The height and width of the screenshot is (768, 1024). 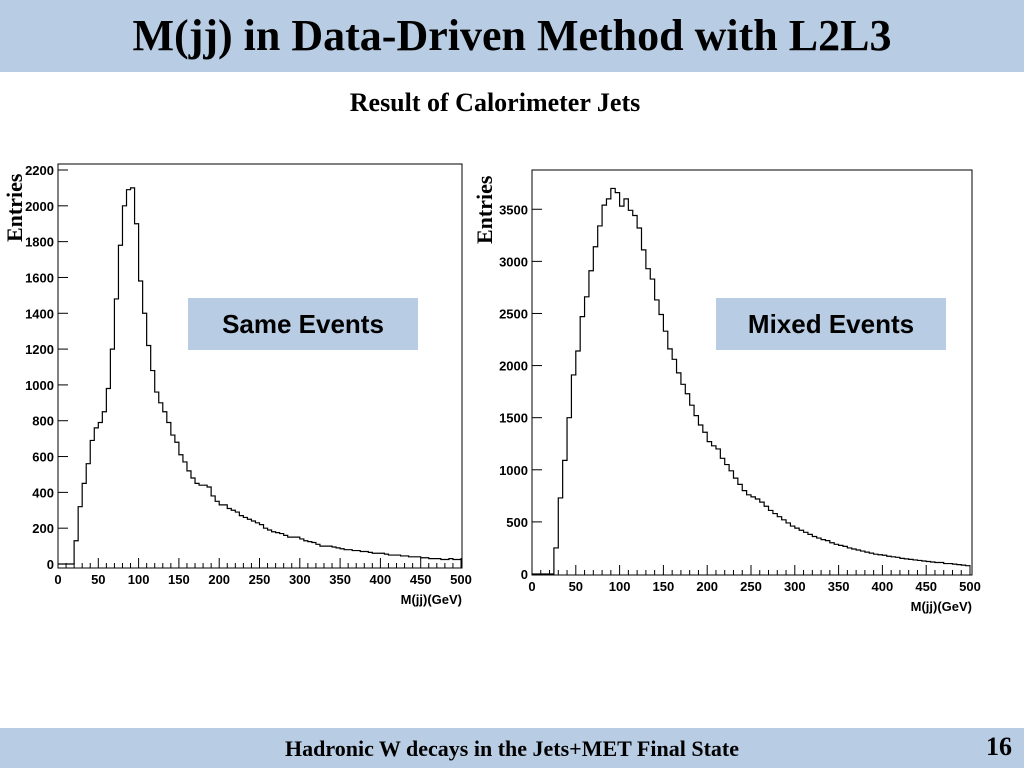 What do you see at coordinates (513, 418) in the screenshot?
I see `y-tick-label: 1500` at bounding box center [513, 418].